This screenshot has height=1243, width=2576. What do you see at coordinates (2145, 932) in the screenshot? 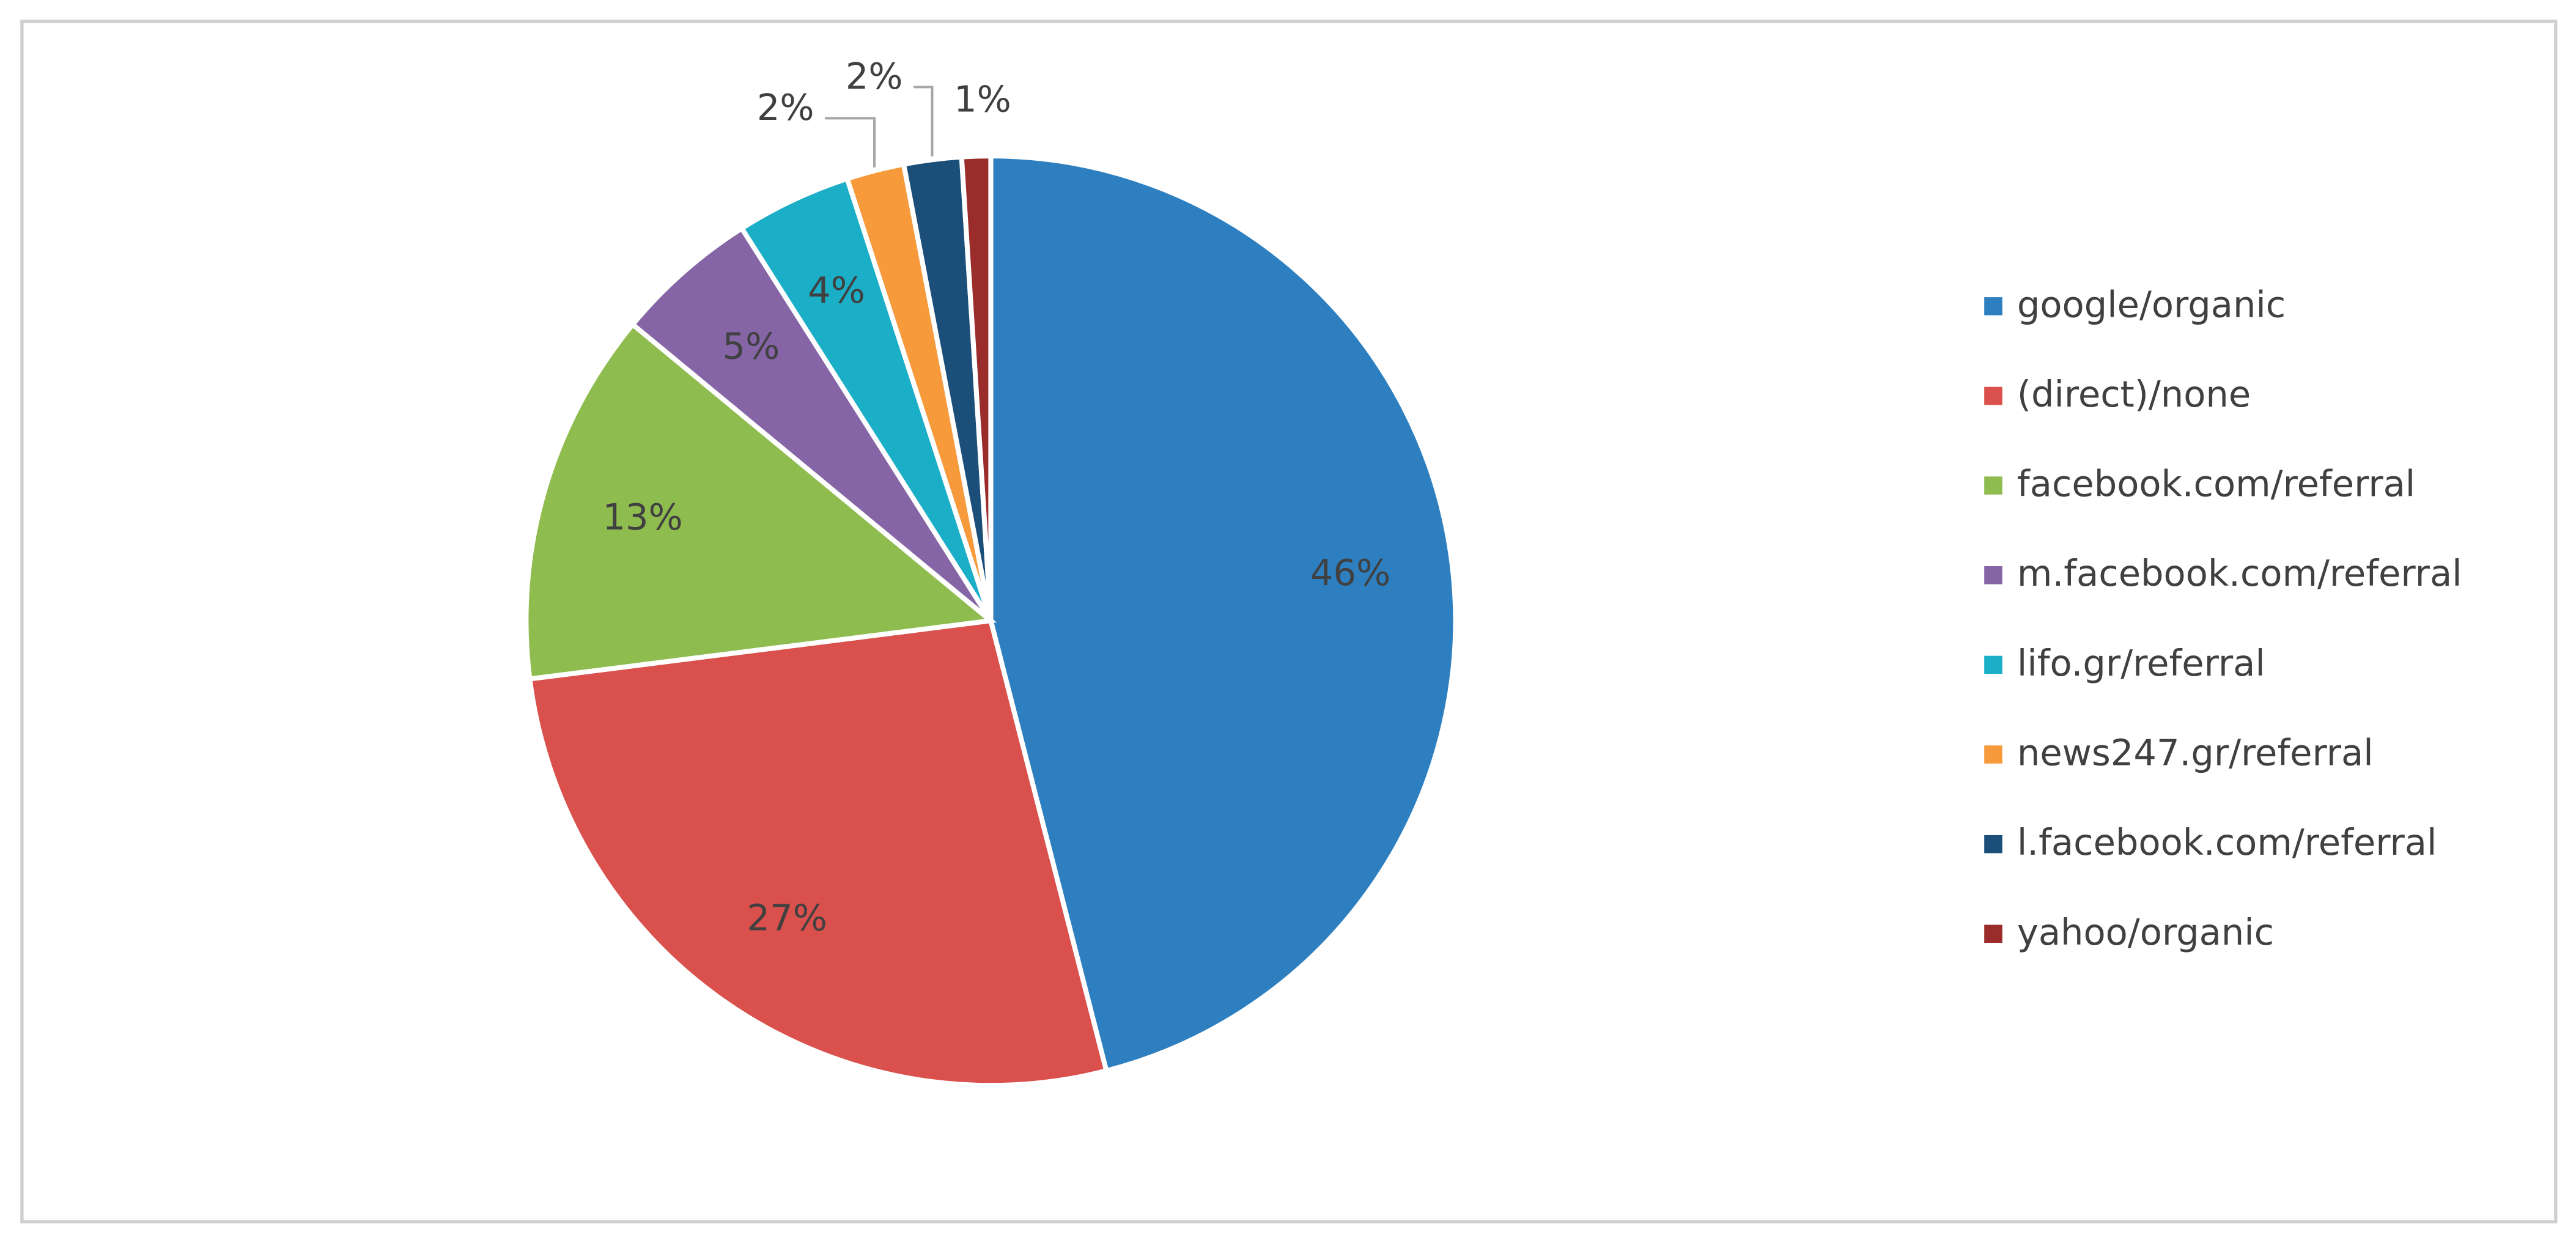
I see `legend-label: yahoo/organic` at bounding box center [2145, 932].